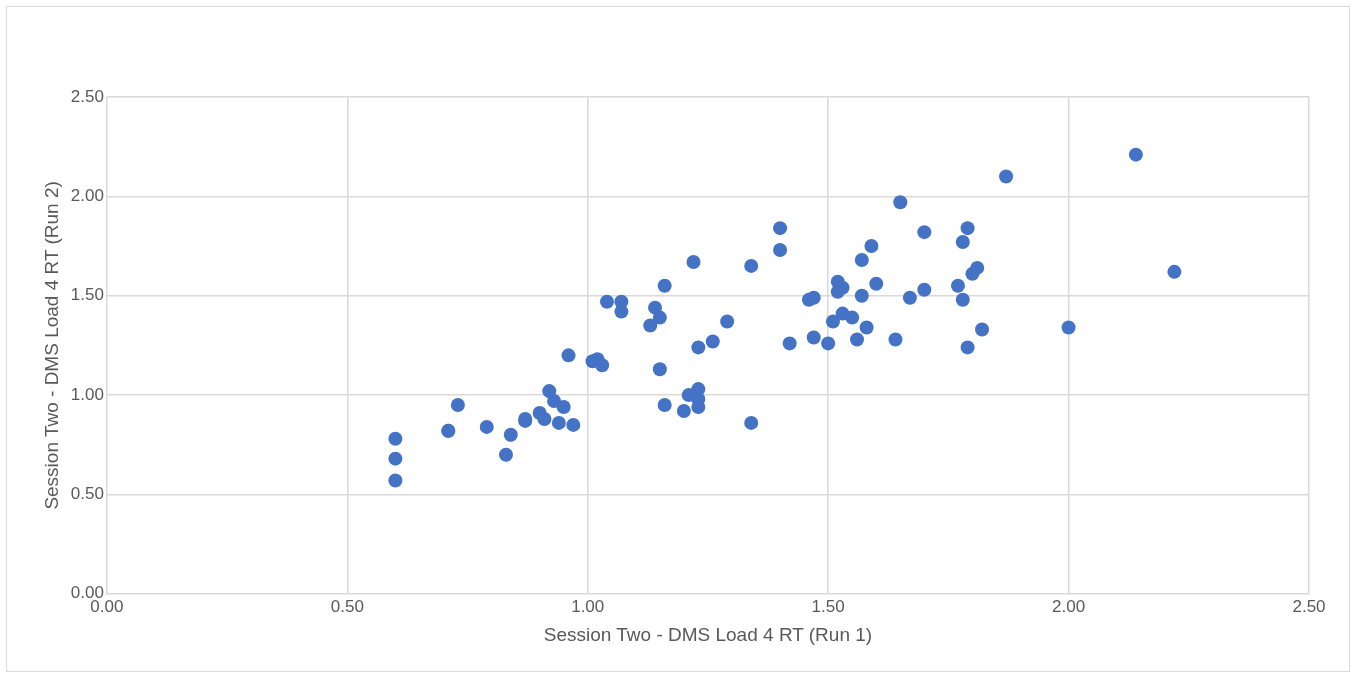  I want to click on y-tick-label: 1.00, so click(87, 394).